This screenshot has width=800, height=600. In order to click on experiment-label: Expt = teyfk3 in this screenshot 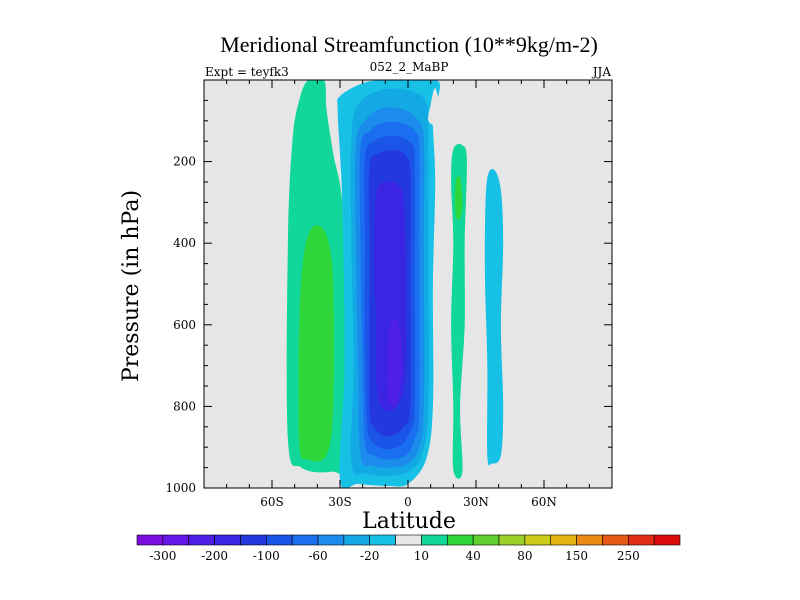, I will do `click(247, 72)`.